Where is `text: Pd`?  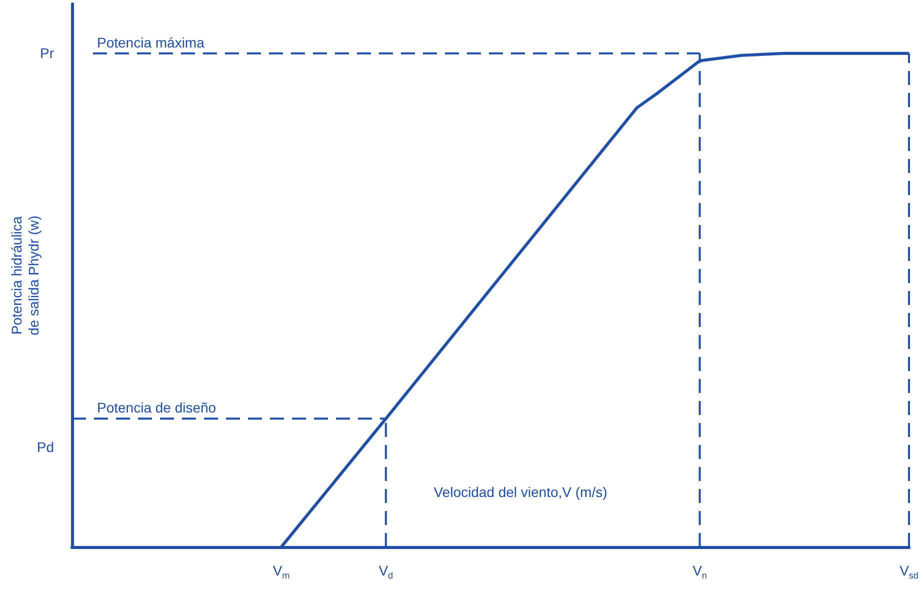 text: Pd is located at coordinates (45, 447).